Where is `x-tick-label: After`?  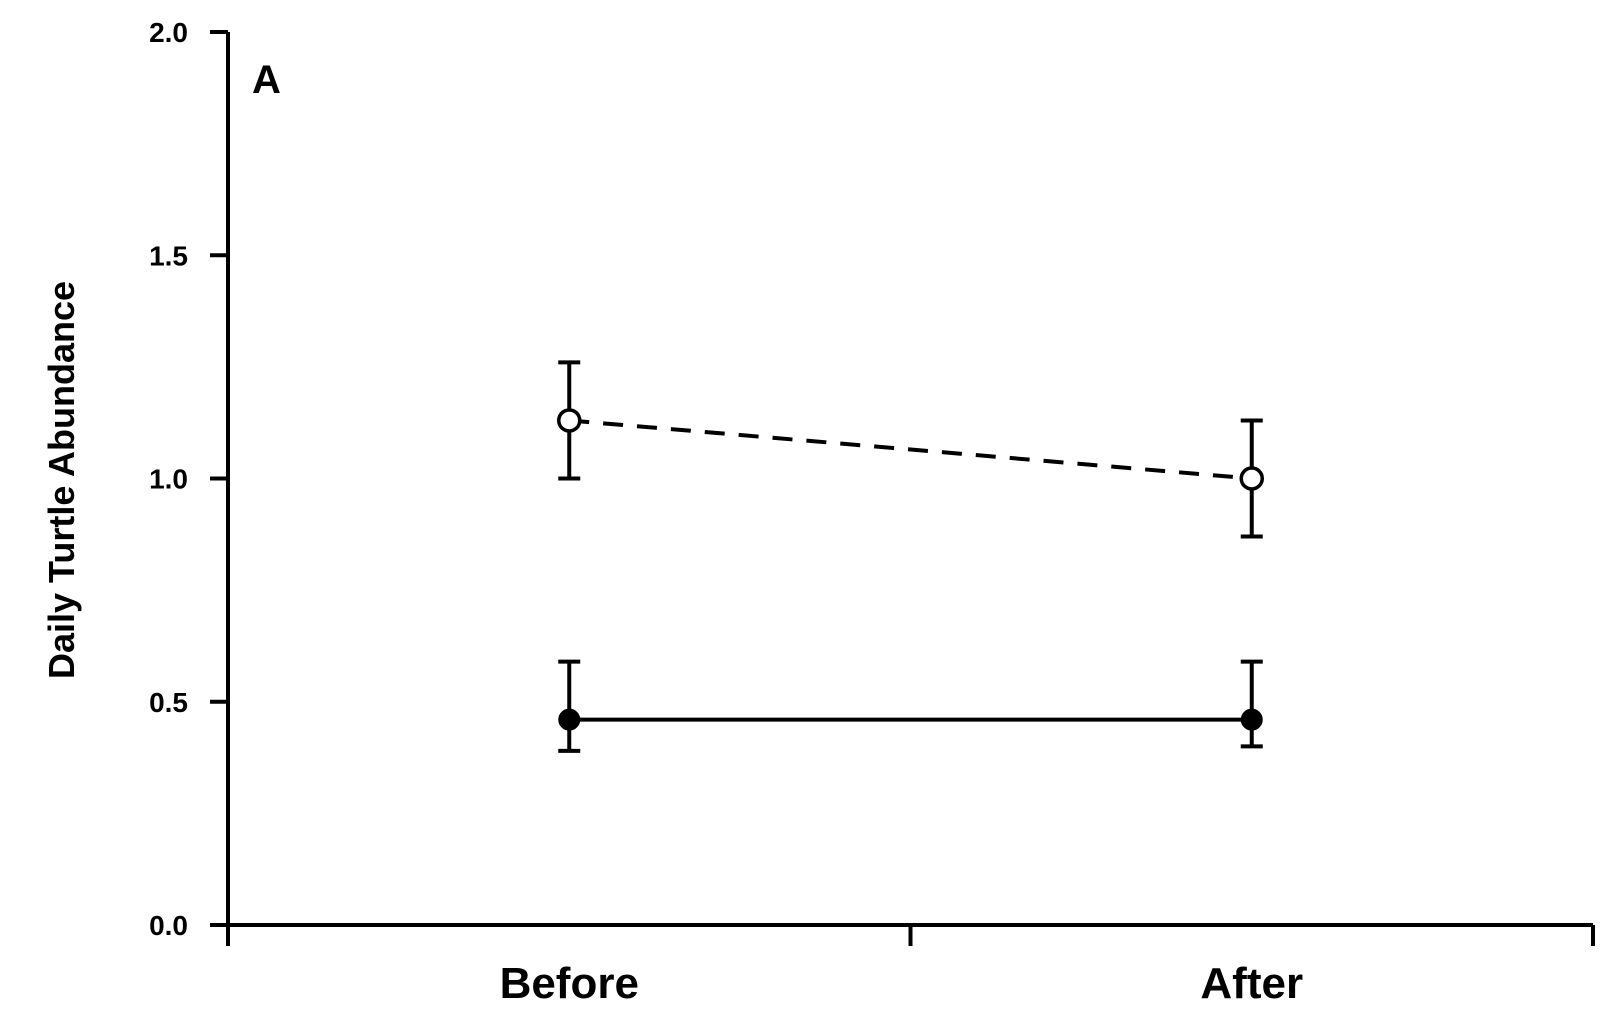
x-tick-label: After is located at coordinates (1251, 983).